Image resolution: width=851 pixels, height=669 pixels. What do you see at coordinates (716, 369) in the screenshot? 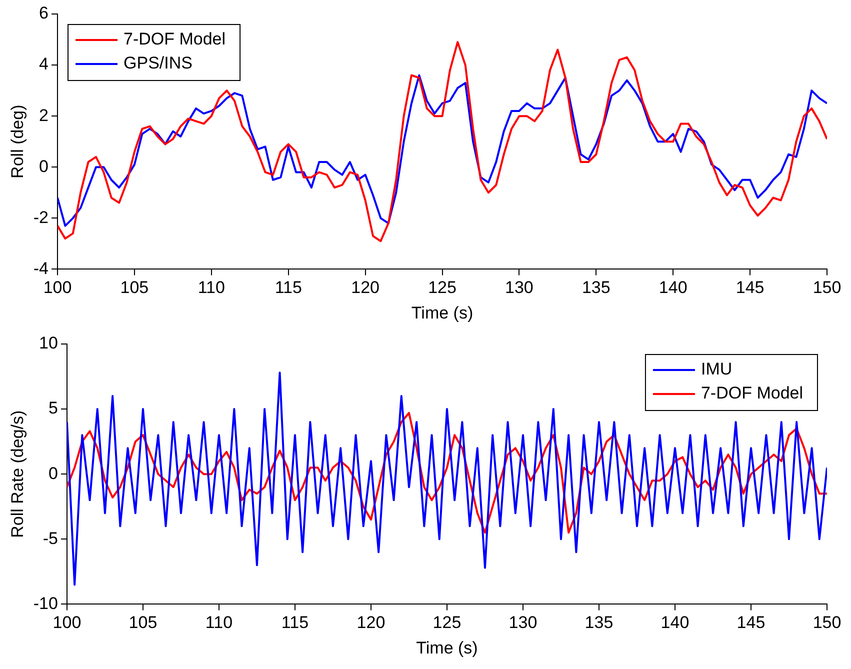
I see `legend-label: IMU` at bounding box center [716, 369].